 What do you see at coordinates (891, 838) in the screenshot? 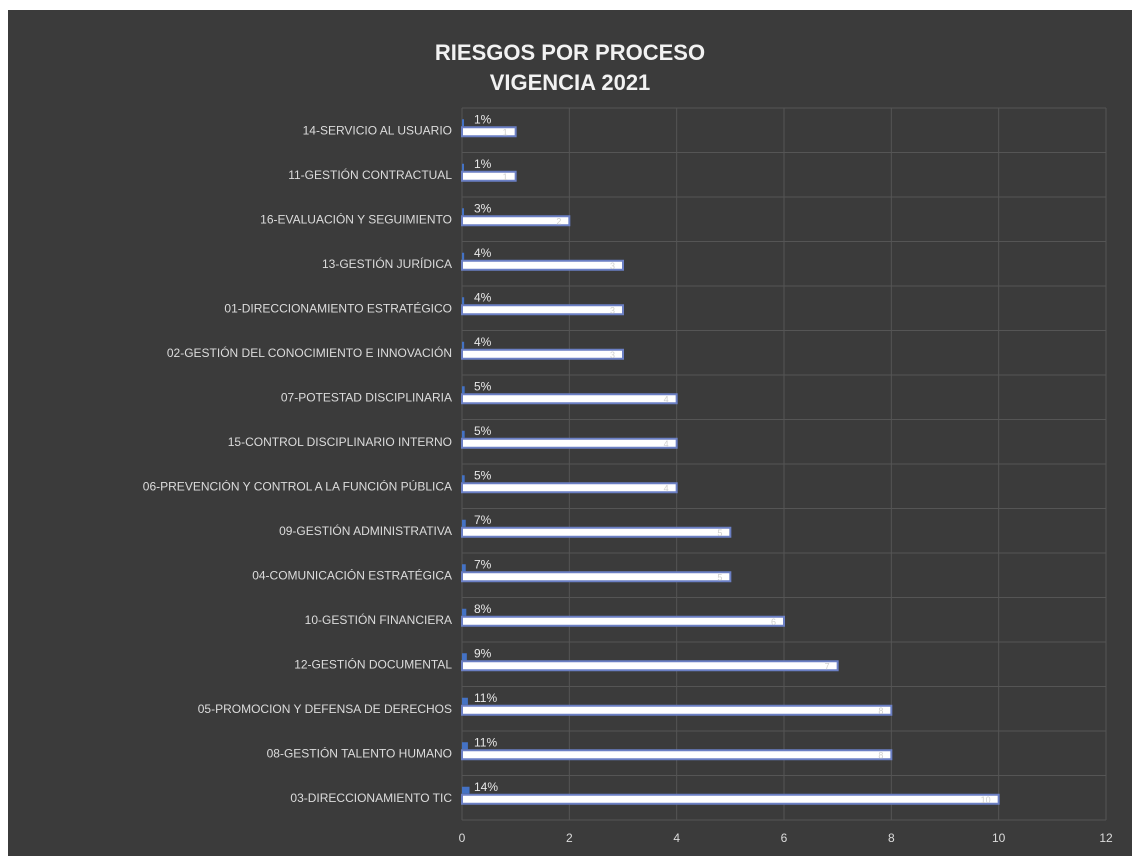
I see `x-tick-label: 8` at bounding box center [891, 838].